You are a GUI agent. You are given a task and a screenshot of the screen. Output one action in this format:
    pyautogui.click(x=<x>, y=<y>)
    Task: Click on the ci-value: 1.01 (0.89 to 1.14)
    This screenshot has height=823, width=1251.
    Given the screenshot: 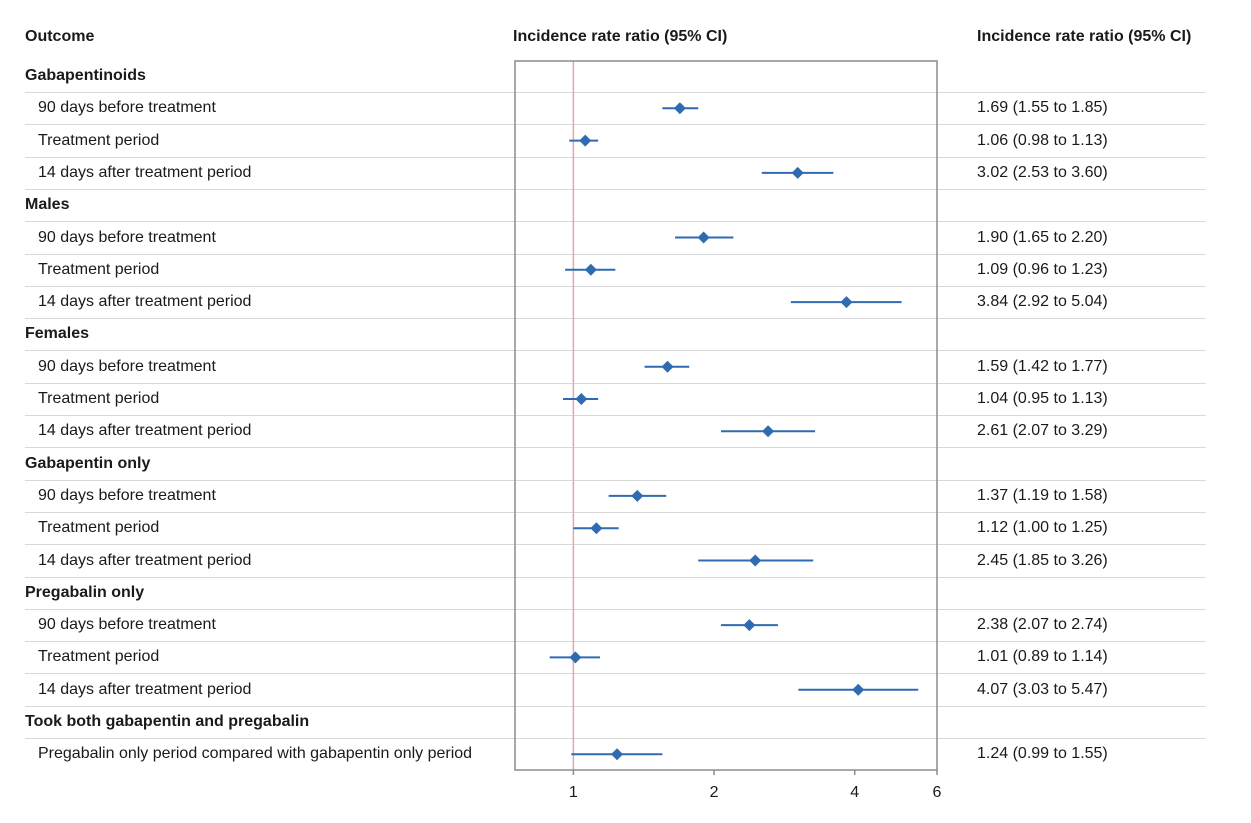 What is the action you would take?
    pyautogui.click(x=1042, y=657)
    